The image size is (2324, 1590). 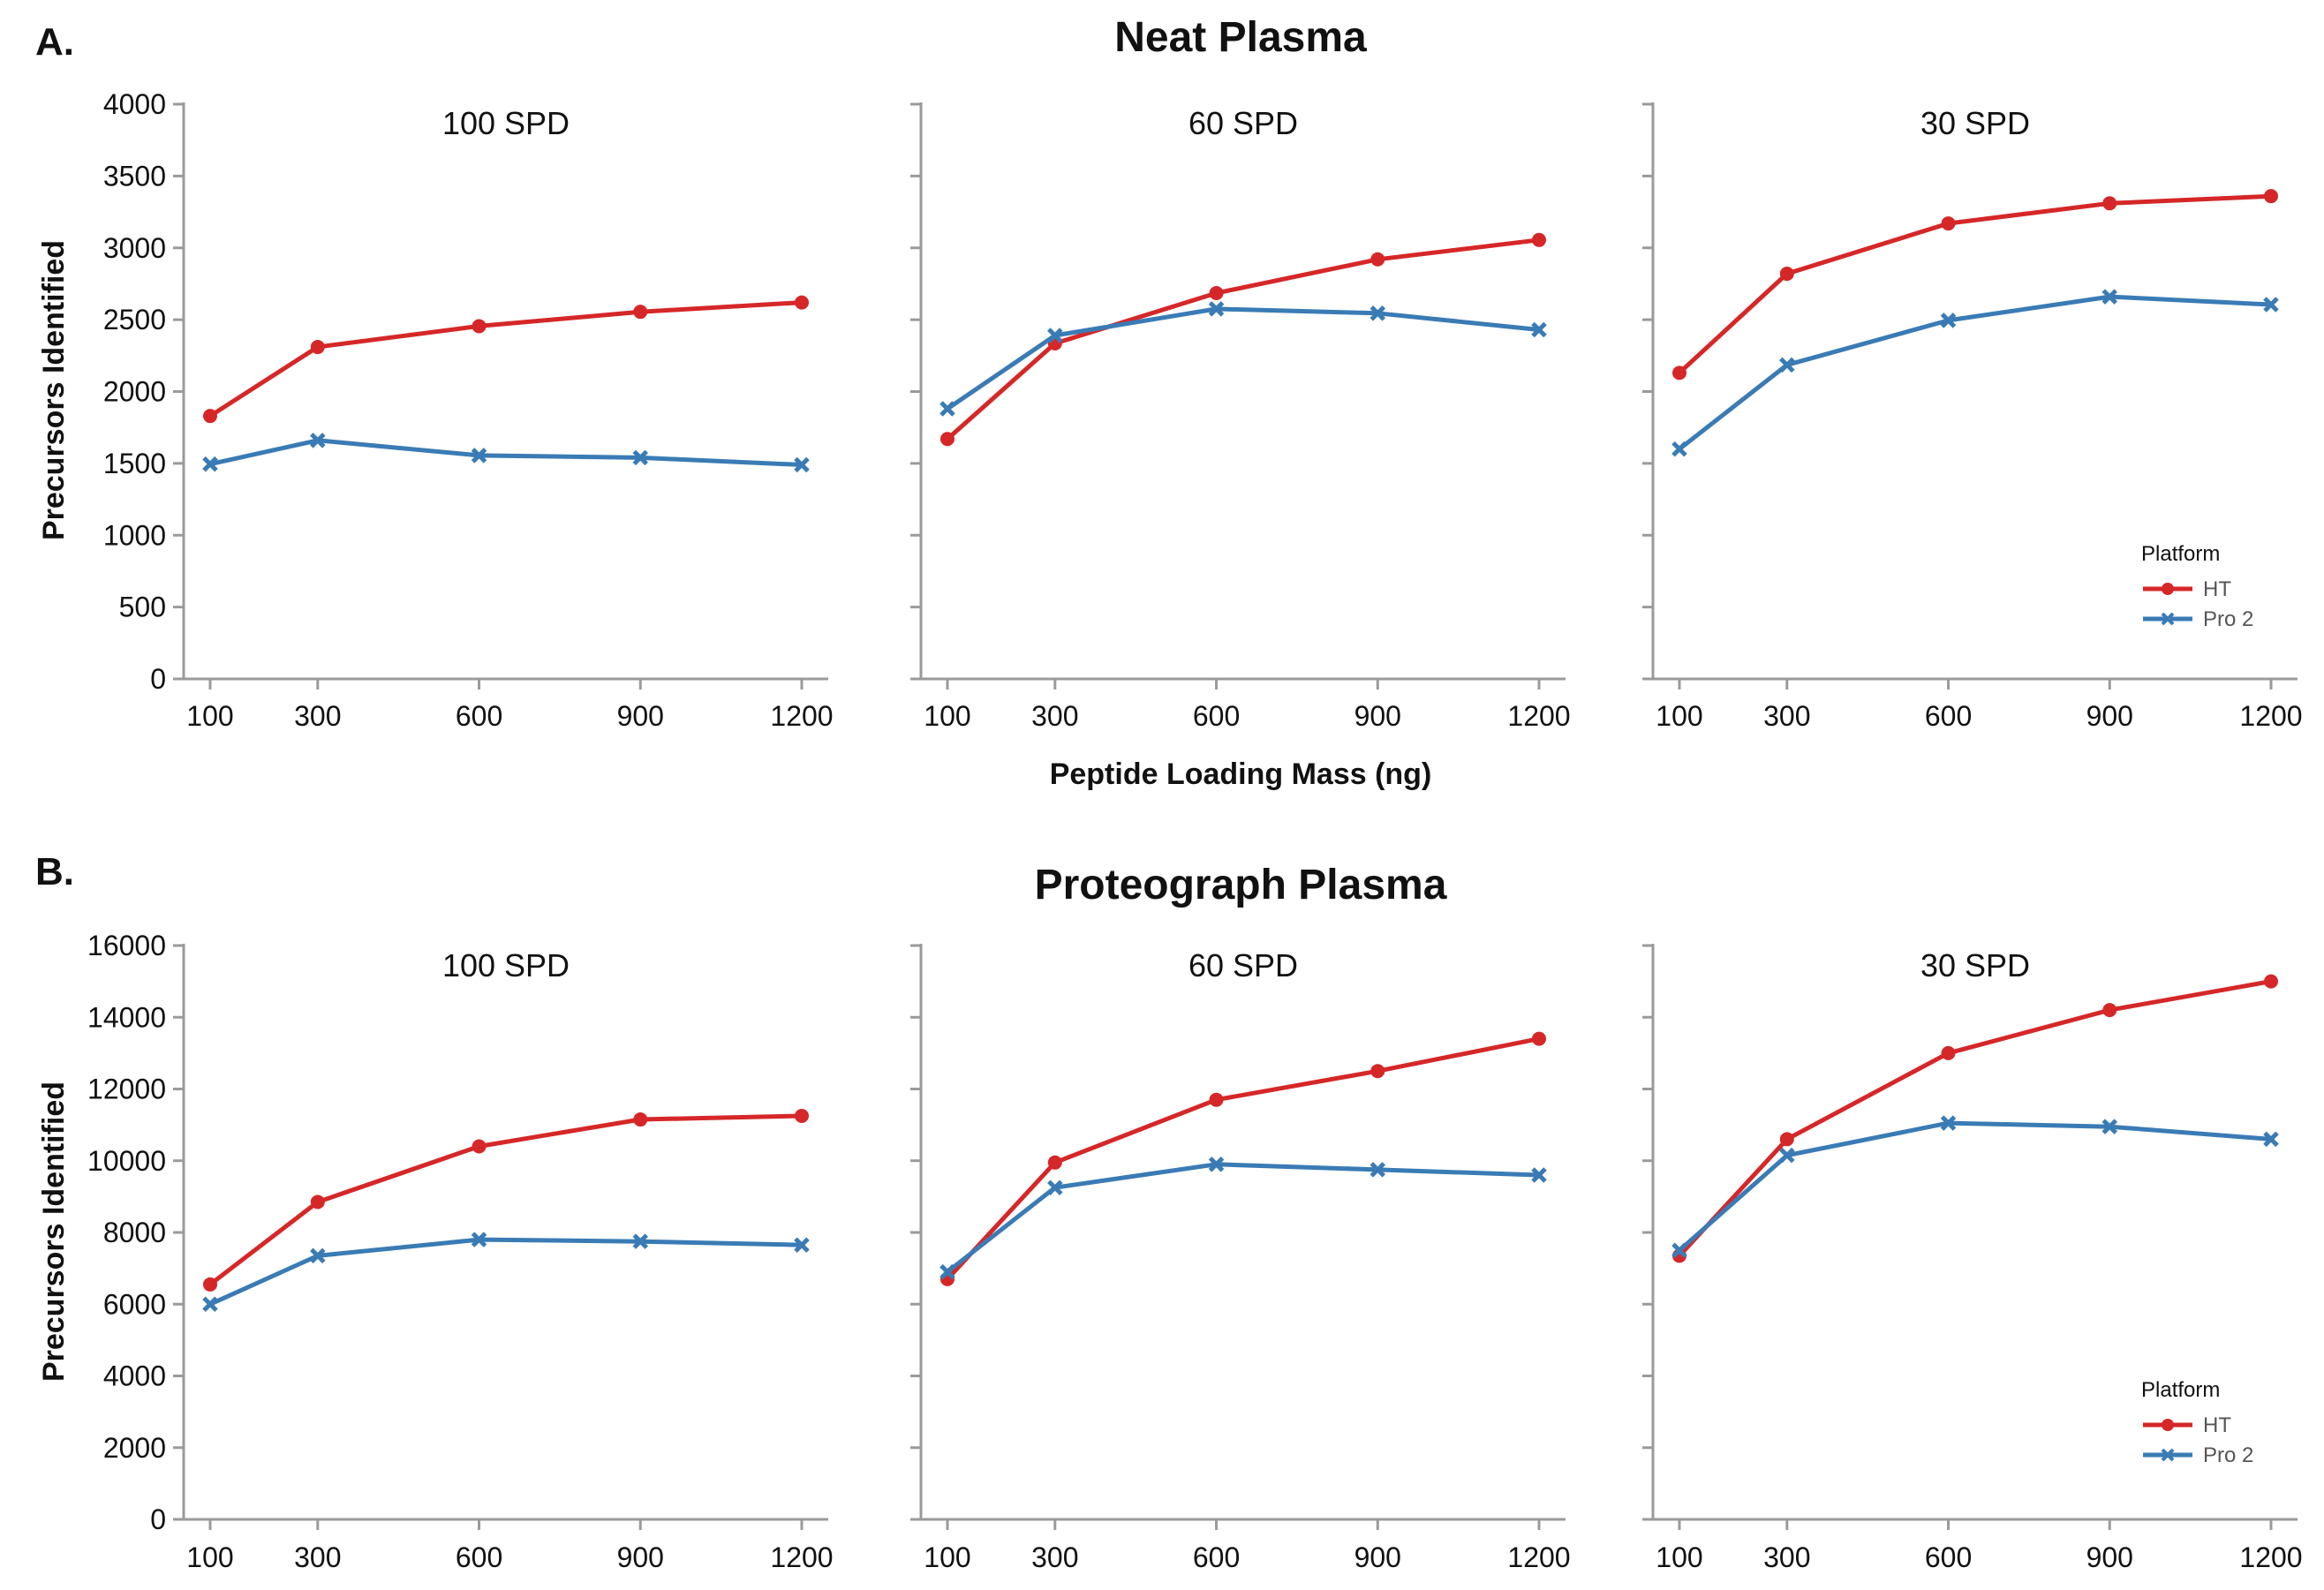 I want to click on facet-b-2: 60 SPD 100 300 600 900 1200, so click(x=1241, y=1258).